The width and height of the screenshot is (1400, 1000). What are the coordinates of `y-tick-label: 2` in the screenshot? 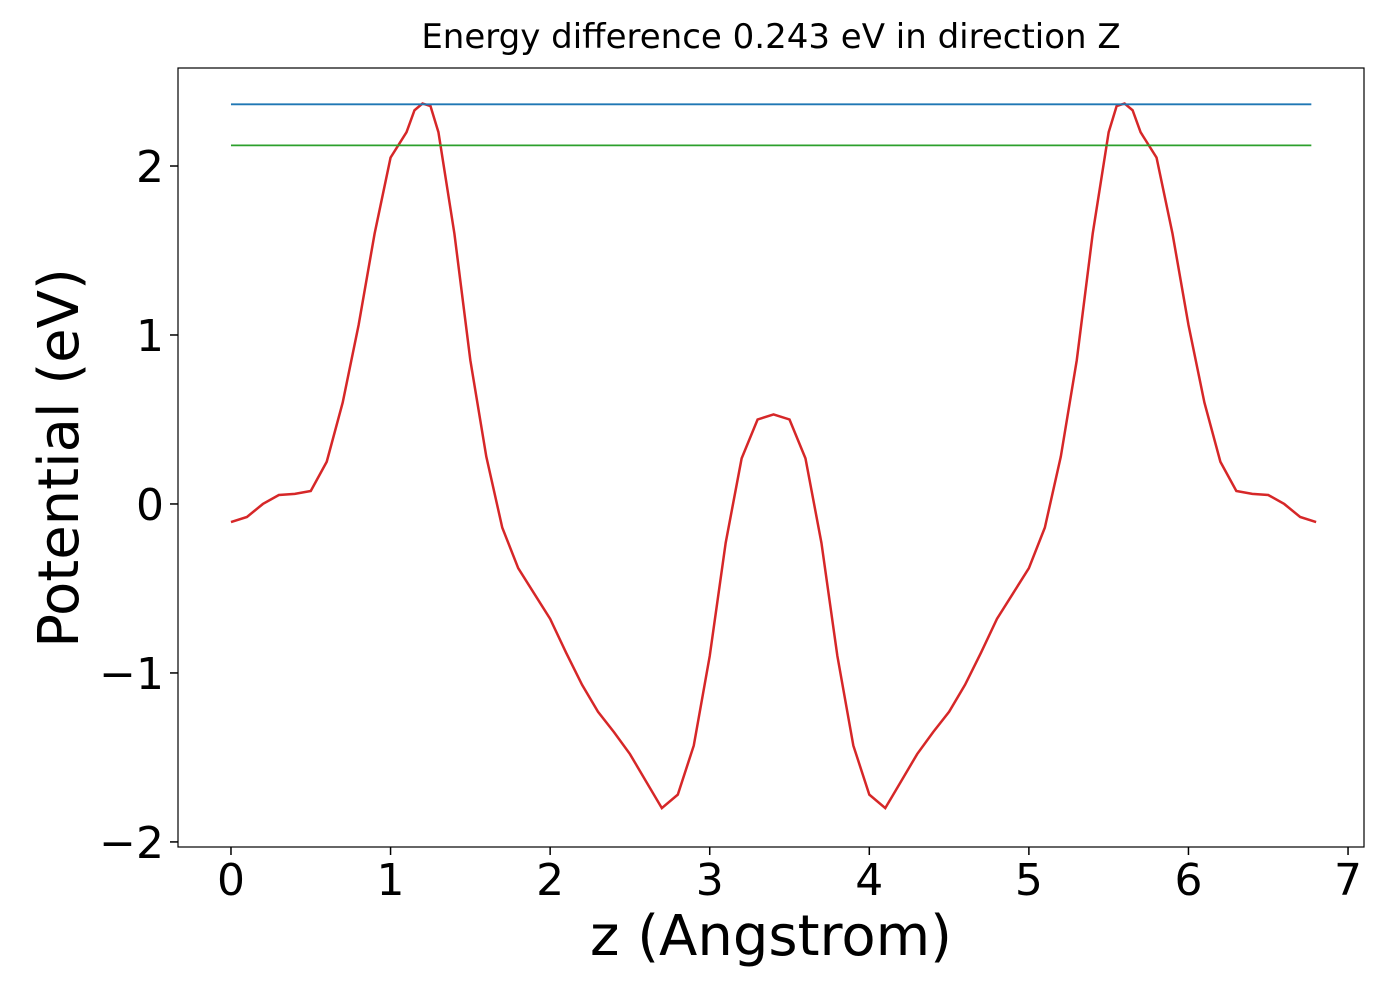 It's located at (150, 167).